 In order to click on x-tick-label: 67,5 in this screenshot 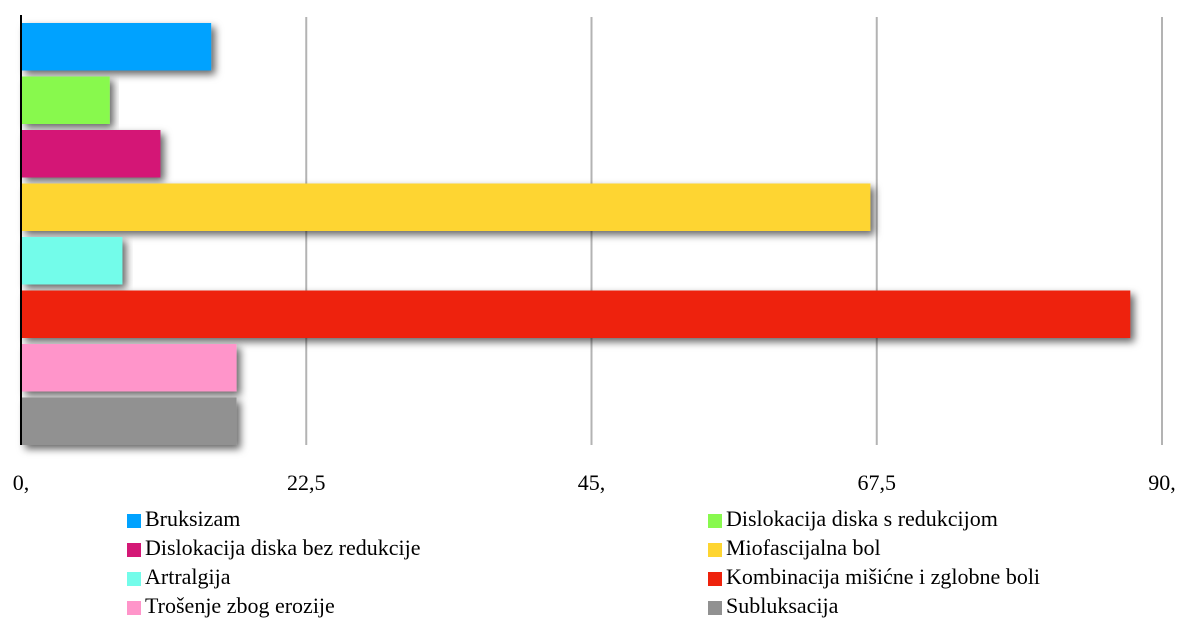, I will do `click(877, 482)`.